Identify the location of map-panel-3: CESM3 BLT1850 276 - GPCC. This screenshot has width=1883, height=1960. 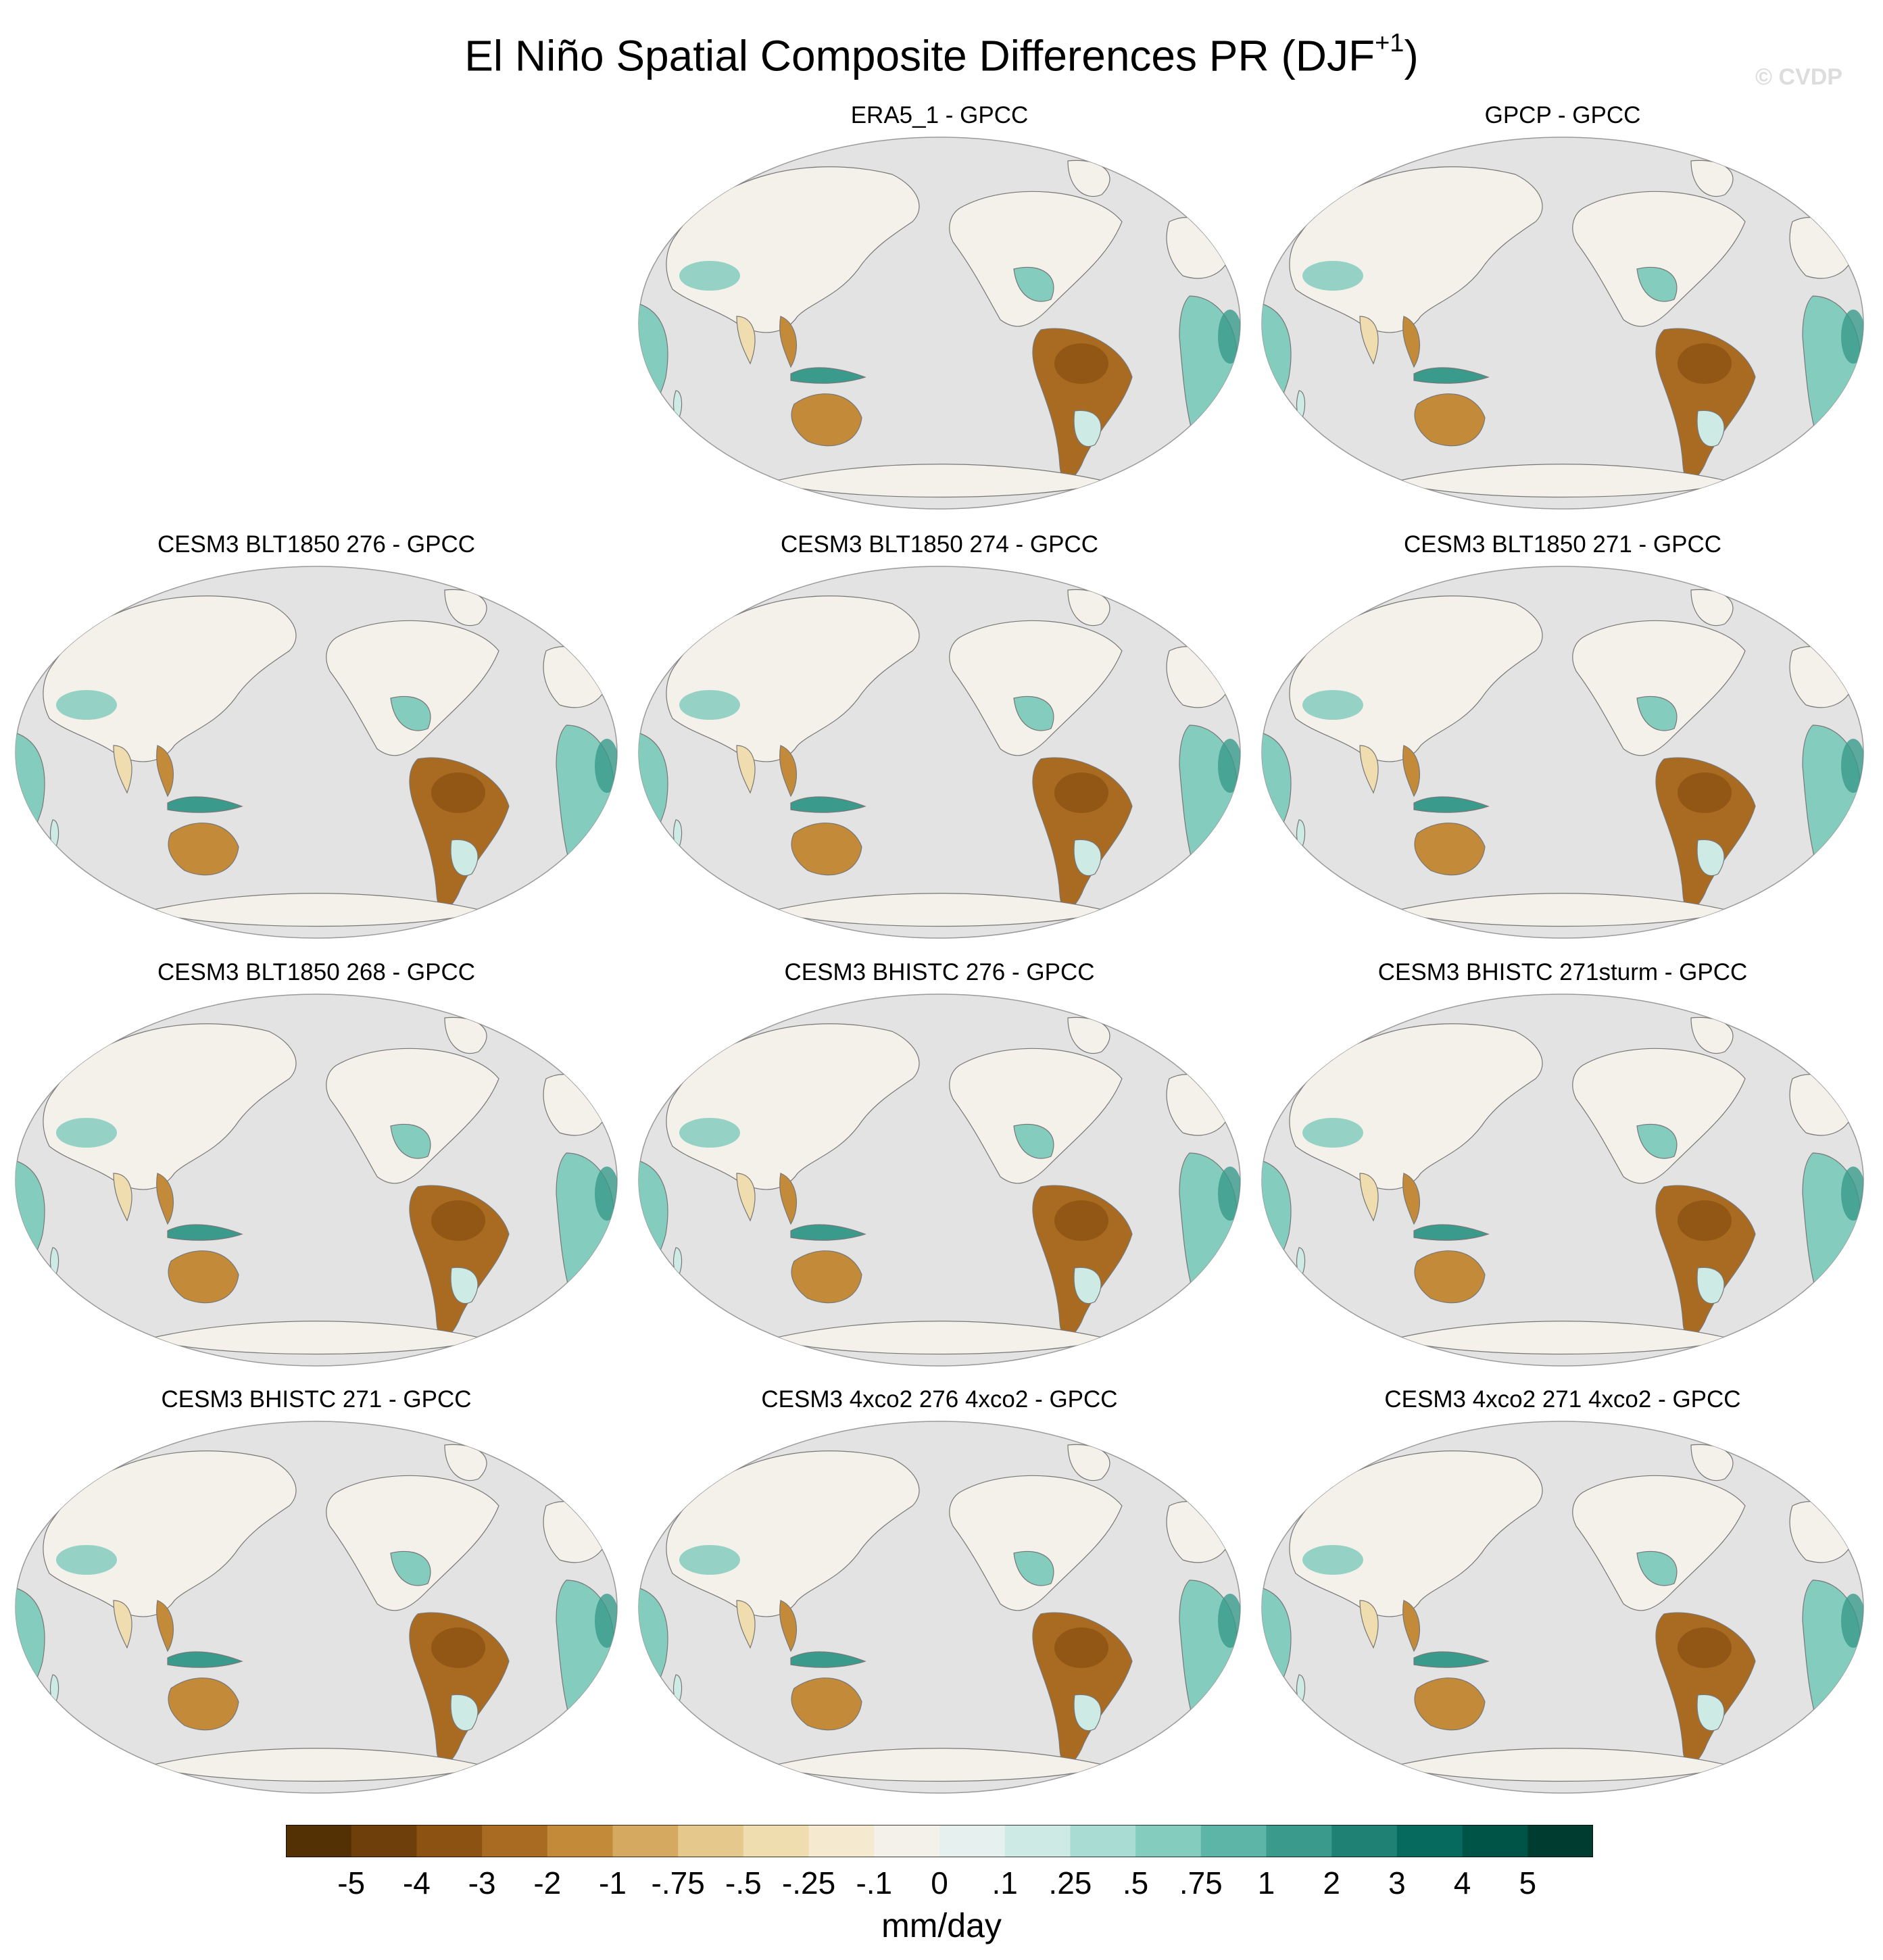
(316, 737).